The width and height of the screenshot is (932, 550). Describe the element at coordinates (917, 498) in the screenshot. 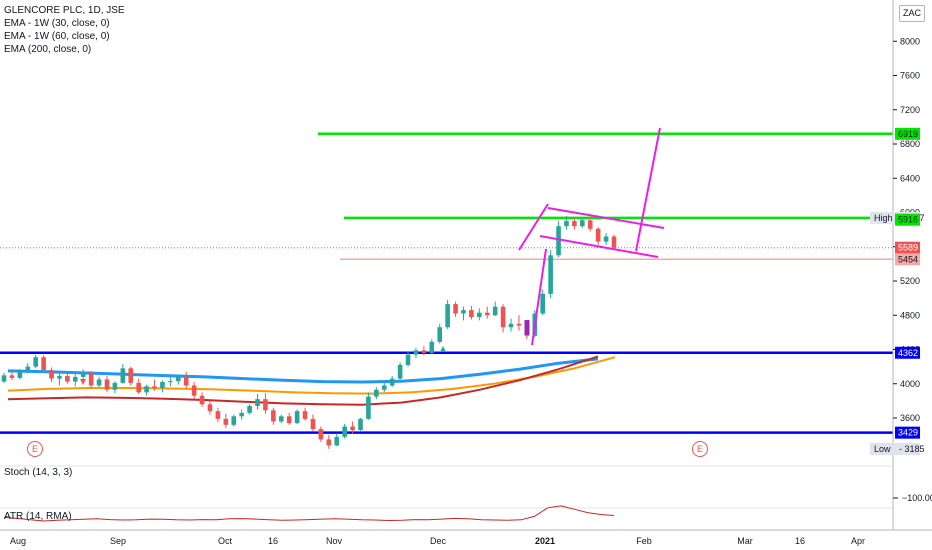

I see `stoch-axis-label: −100.00` at that location.